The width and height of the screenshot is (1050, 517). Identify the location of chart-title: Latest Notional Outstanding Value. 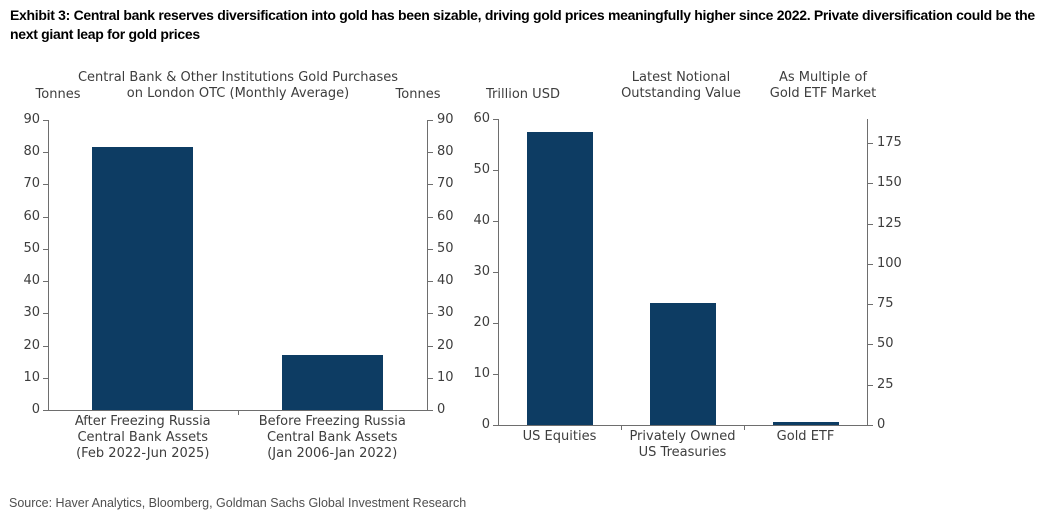
(681, 85).